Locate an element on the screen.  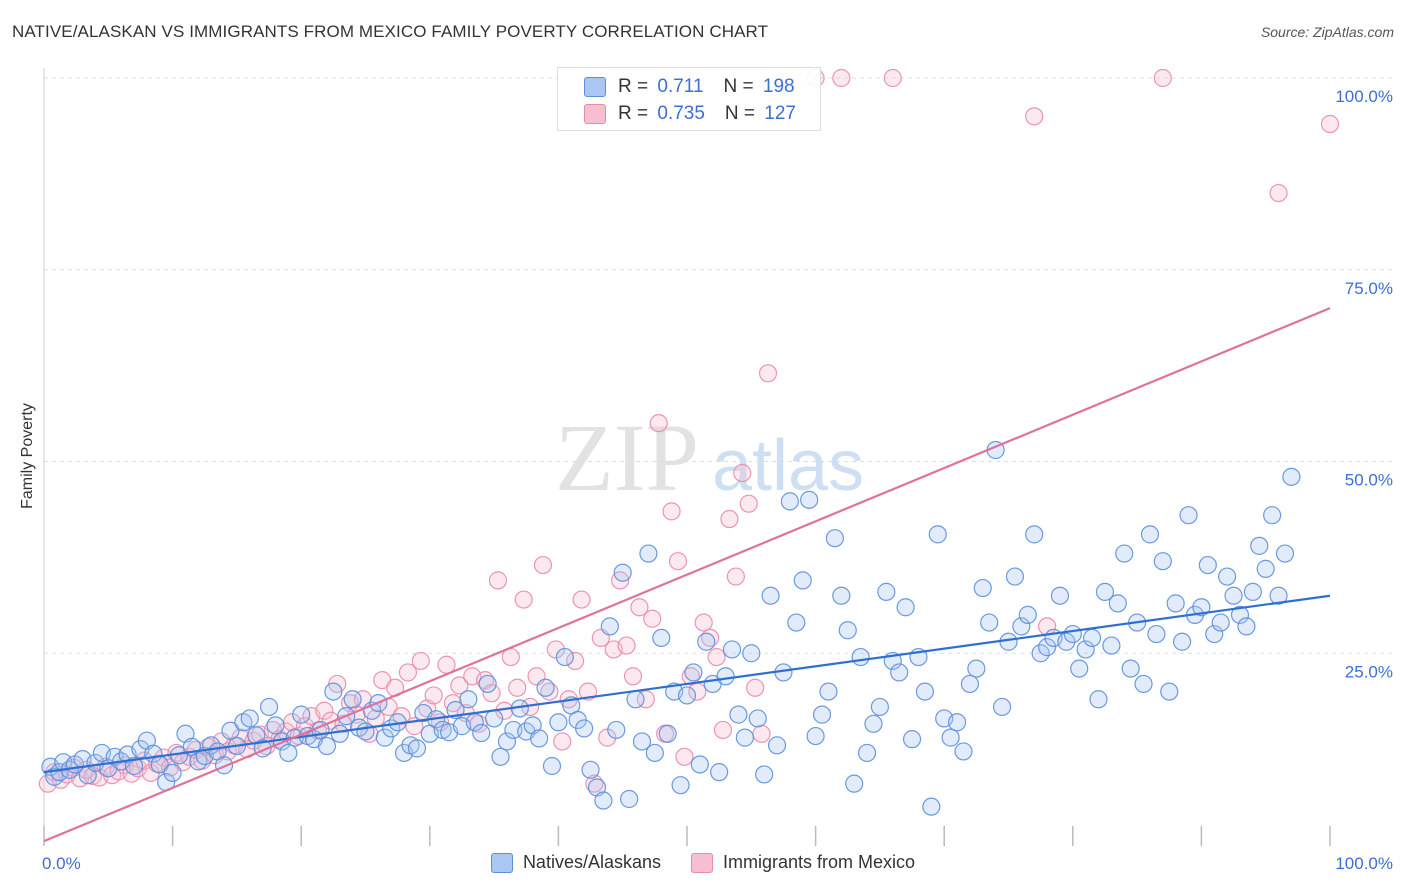
legend-r-value: 0.711 is located at coordinates (680, 86).